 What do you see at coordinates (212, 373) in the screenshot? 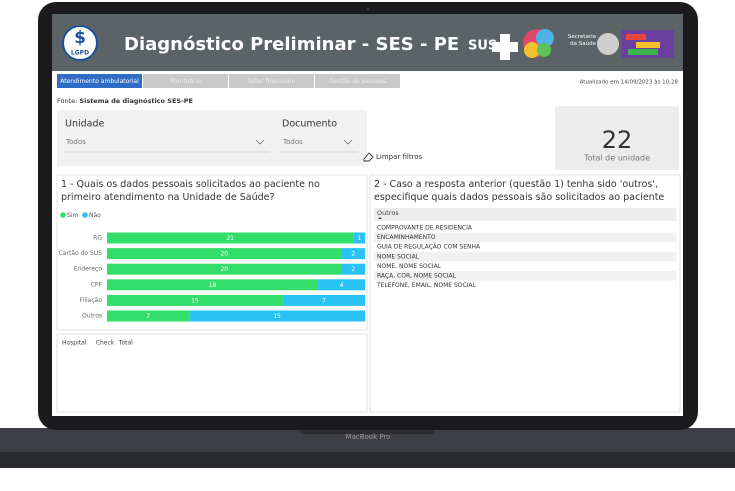
I see `hospital-table-panel` at bounding box center [212, 373].